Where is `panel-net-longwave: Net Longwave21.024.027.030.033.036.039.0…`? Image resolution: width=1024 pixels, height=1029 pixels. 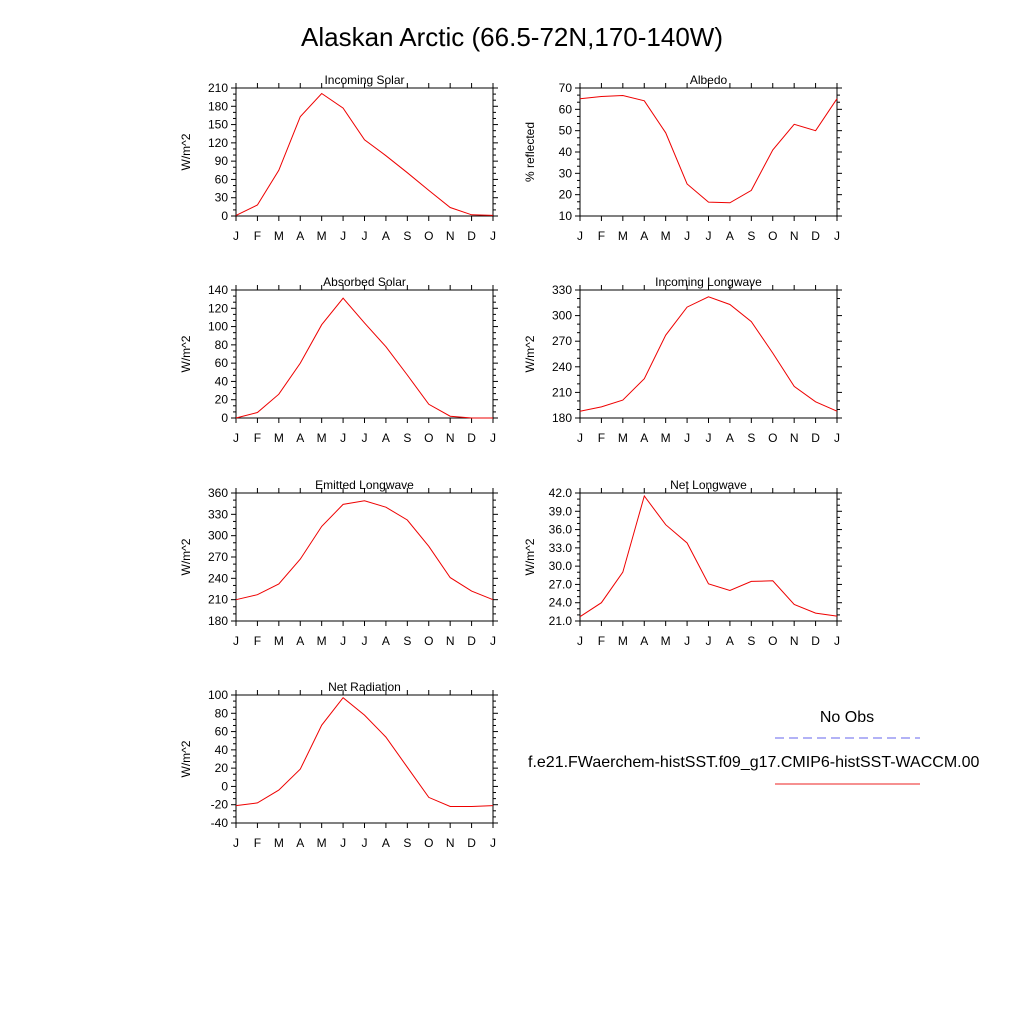
panel-net-longwave: Net Longwave21.024.027.030.033.036.039.0… is located at coordinates (682, 563).